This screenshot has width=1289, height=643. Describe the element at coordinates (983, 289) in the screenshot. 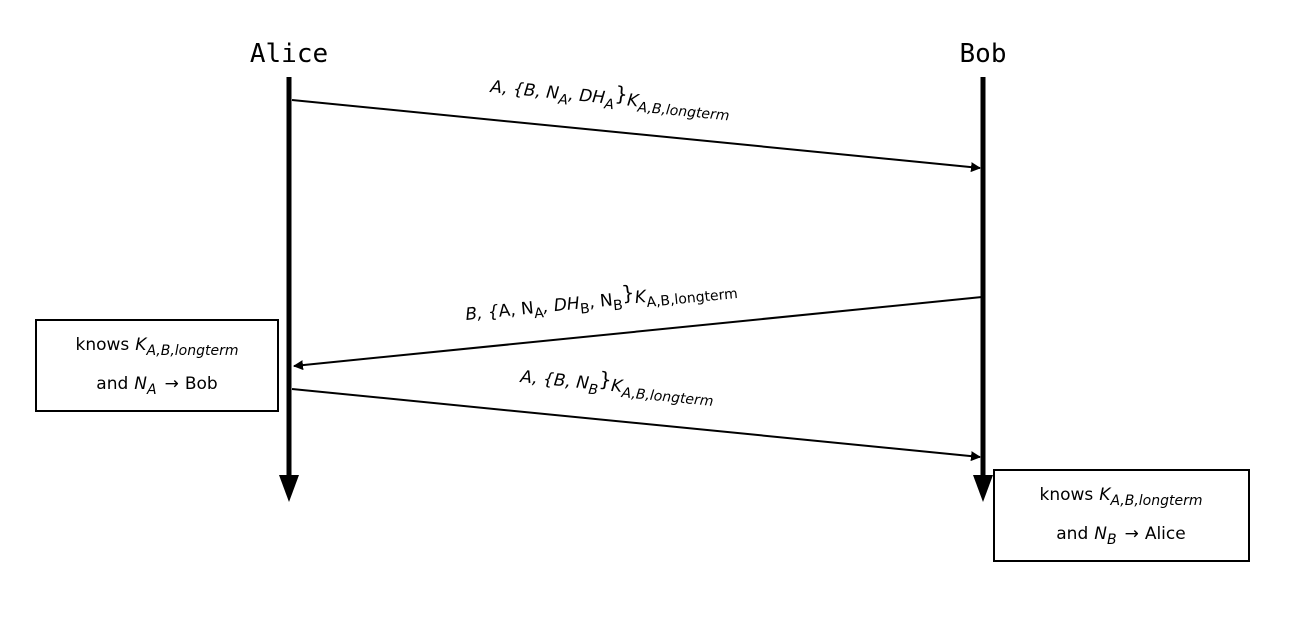

I see `lifeline-bob` at that location.